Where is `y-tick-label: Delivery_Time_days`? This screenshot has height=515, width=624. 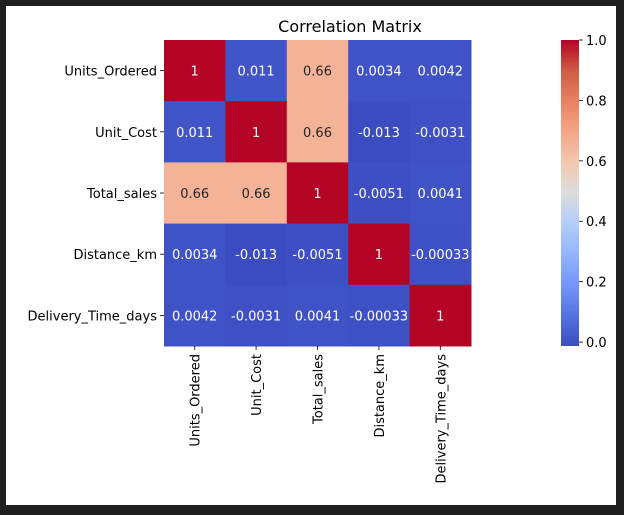 y-tick-label: Delivery_Time_days is located at coordinates (93, 316).